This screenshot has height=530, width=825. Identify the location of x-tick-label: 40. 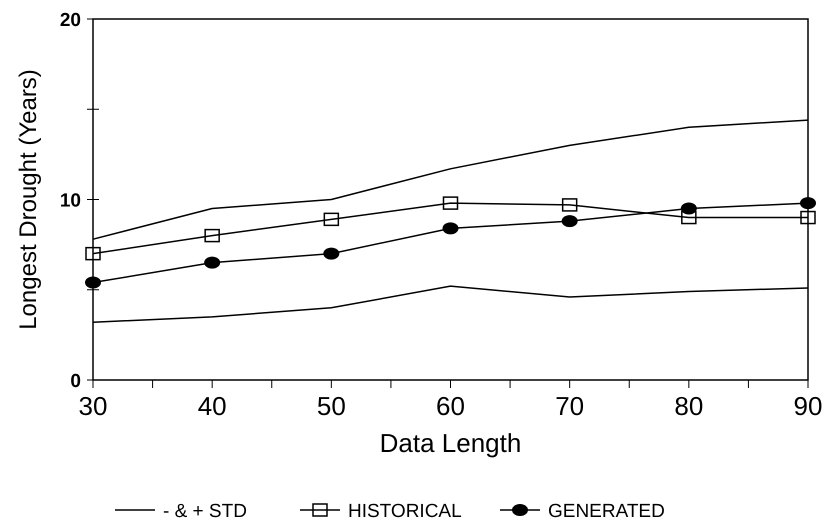
(212, 406).